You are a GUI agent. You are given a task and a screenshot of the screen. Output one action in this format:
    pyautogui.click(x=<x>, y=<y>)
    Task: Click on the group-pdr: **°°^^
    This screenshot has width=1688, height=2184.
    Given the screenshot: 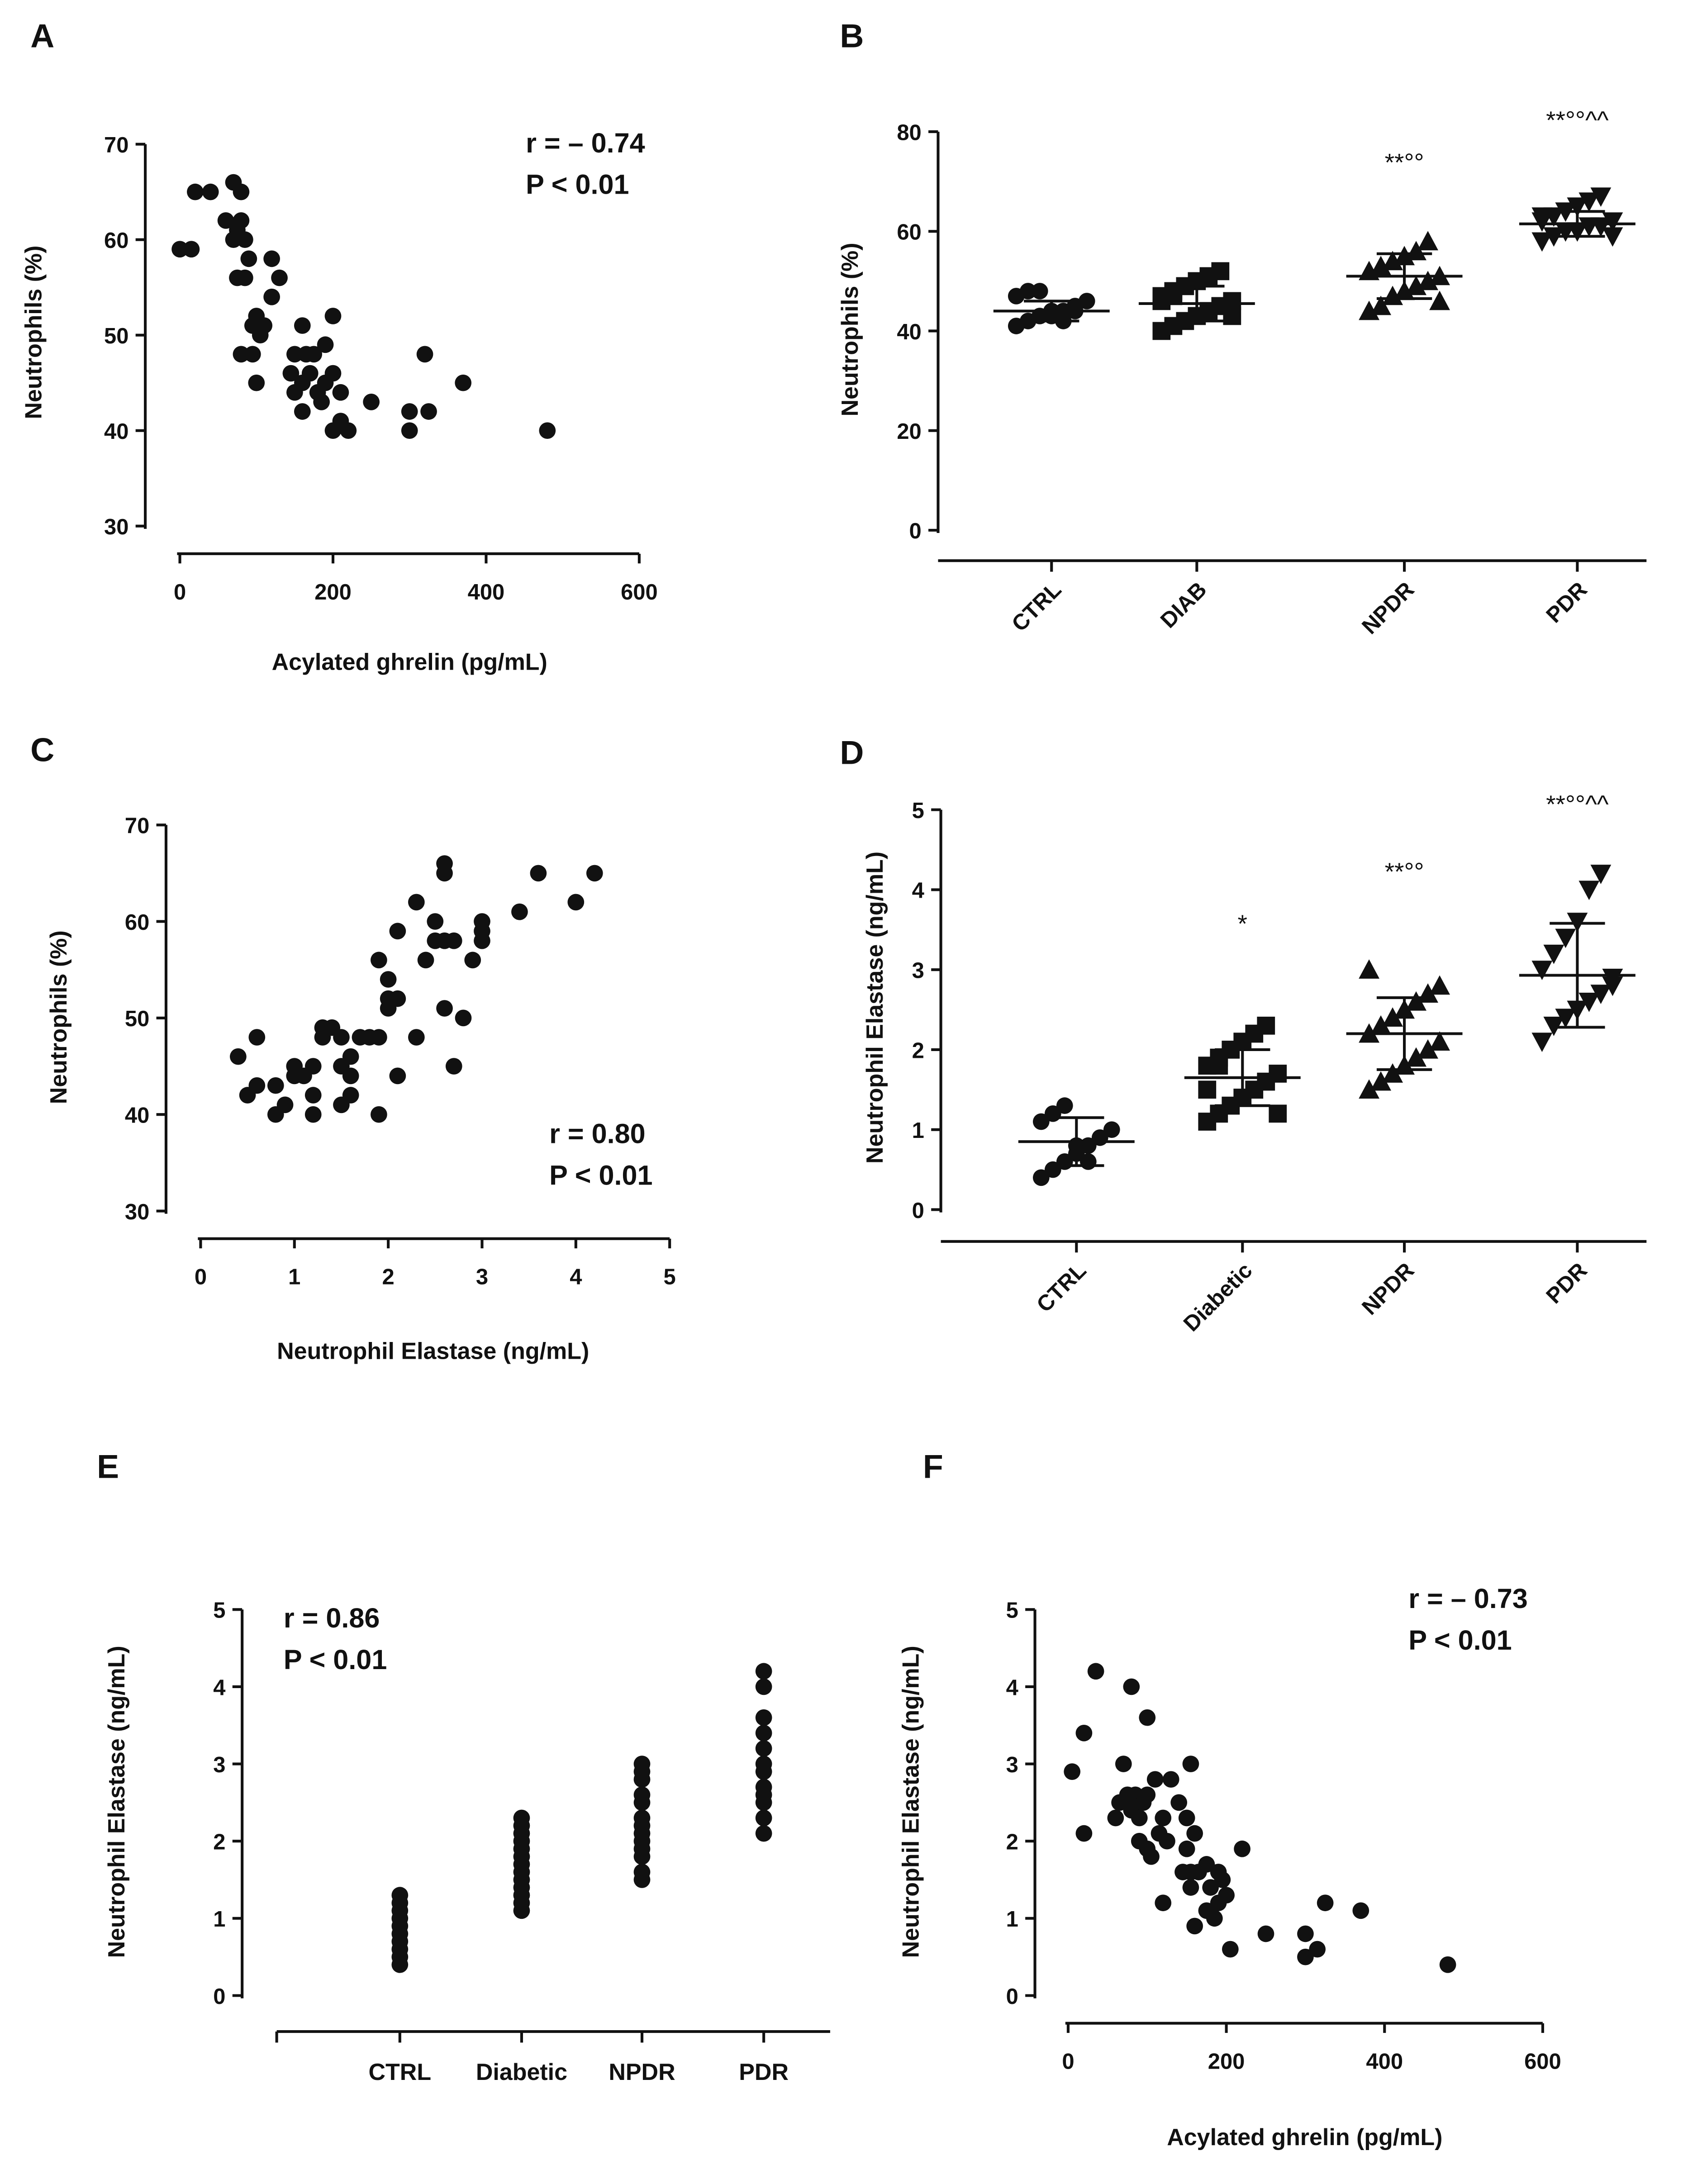 What is the action you would take?
    pyautogui.click(x=1578, y=921)
    